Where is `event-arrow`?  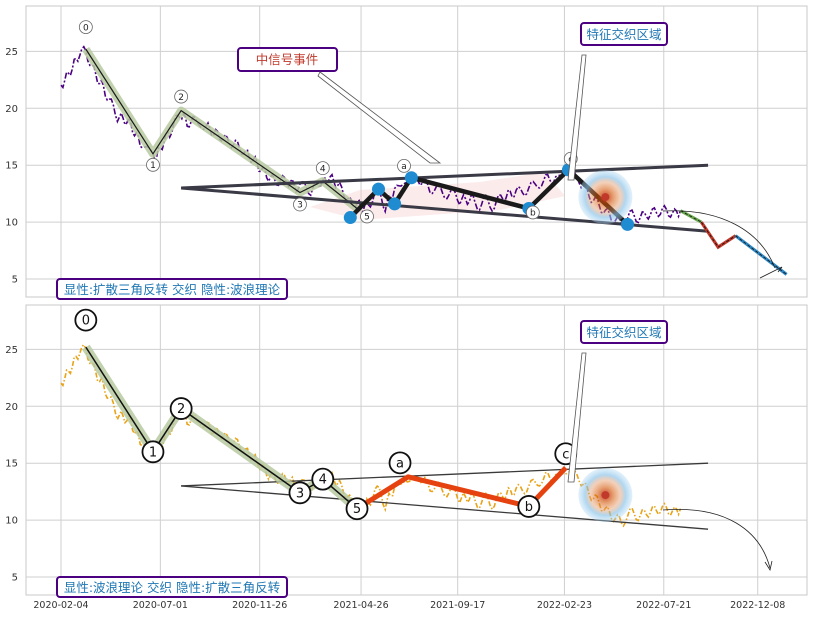 event-arrow is located at coordinates (379, 117).